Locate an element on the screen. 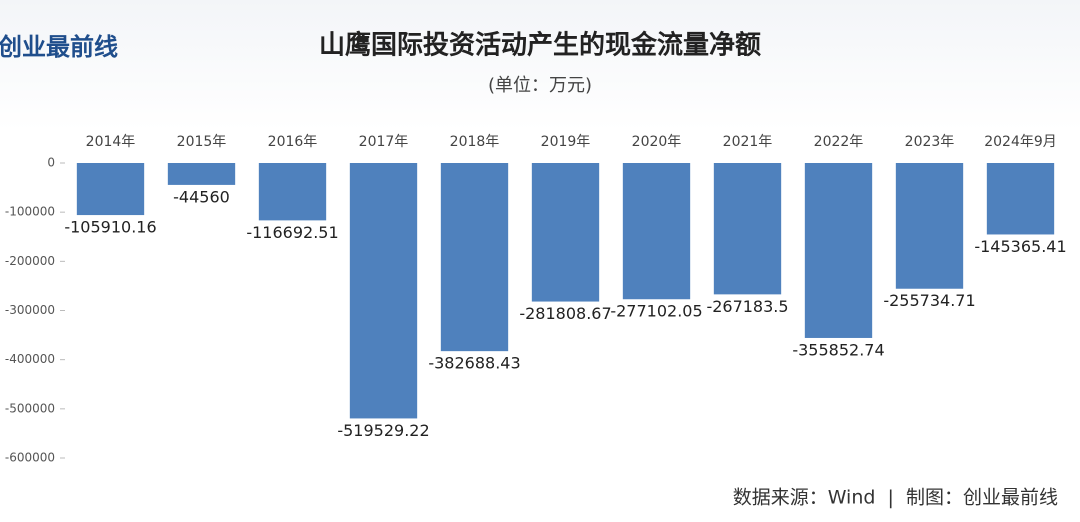 Image resolution: width=1080 pixels, height=522 pixels. x-tick-label: 2014年 is located at coordinates (111, 142).